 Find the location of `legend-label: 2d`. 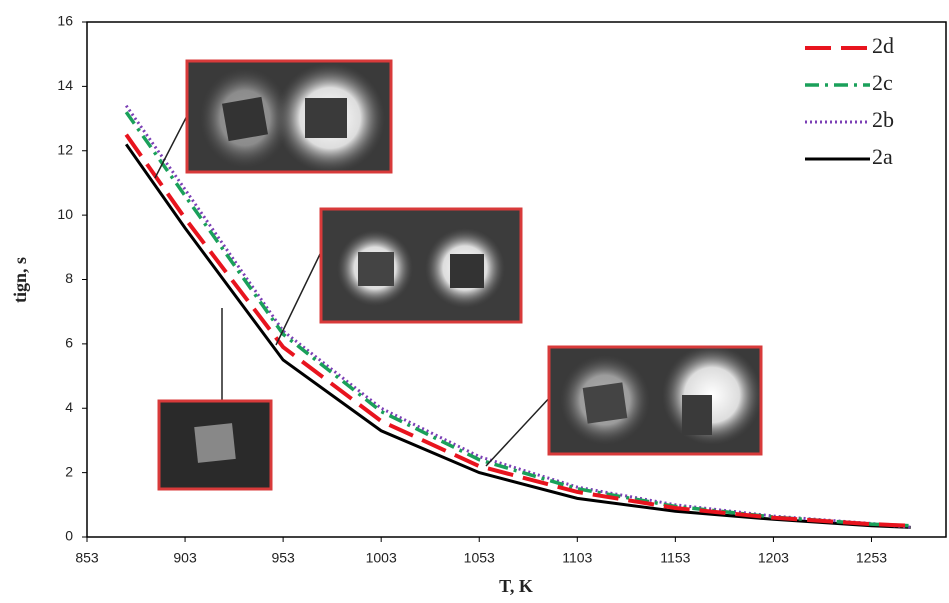

legend-label: 2d is located at coordinates (883, 45).